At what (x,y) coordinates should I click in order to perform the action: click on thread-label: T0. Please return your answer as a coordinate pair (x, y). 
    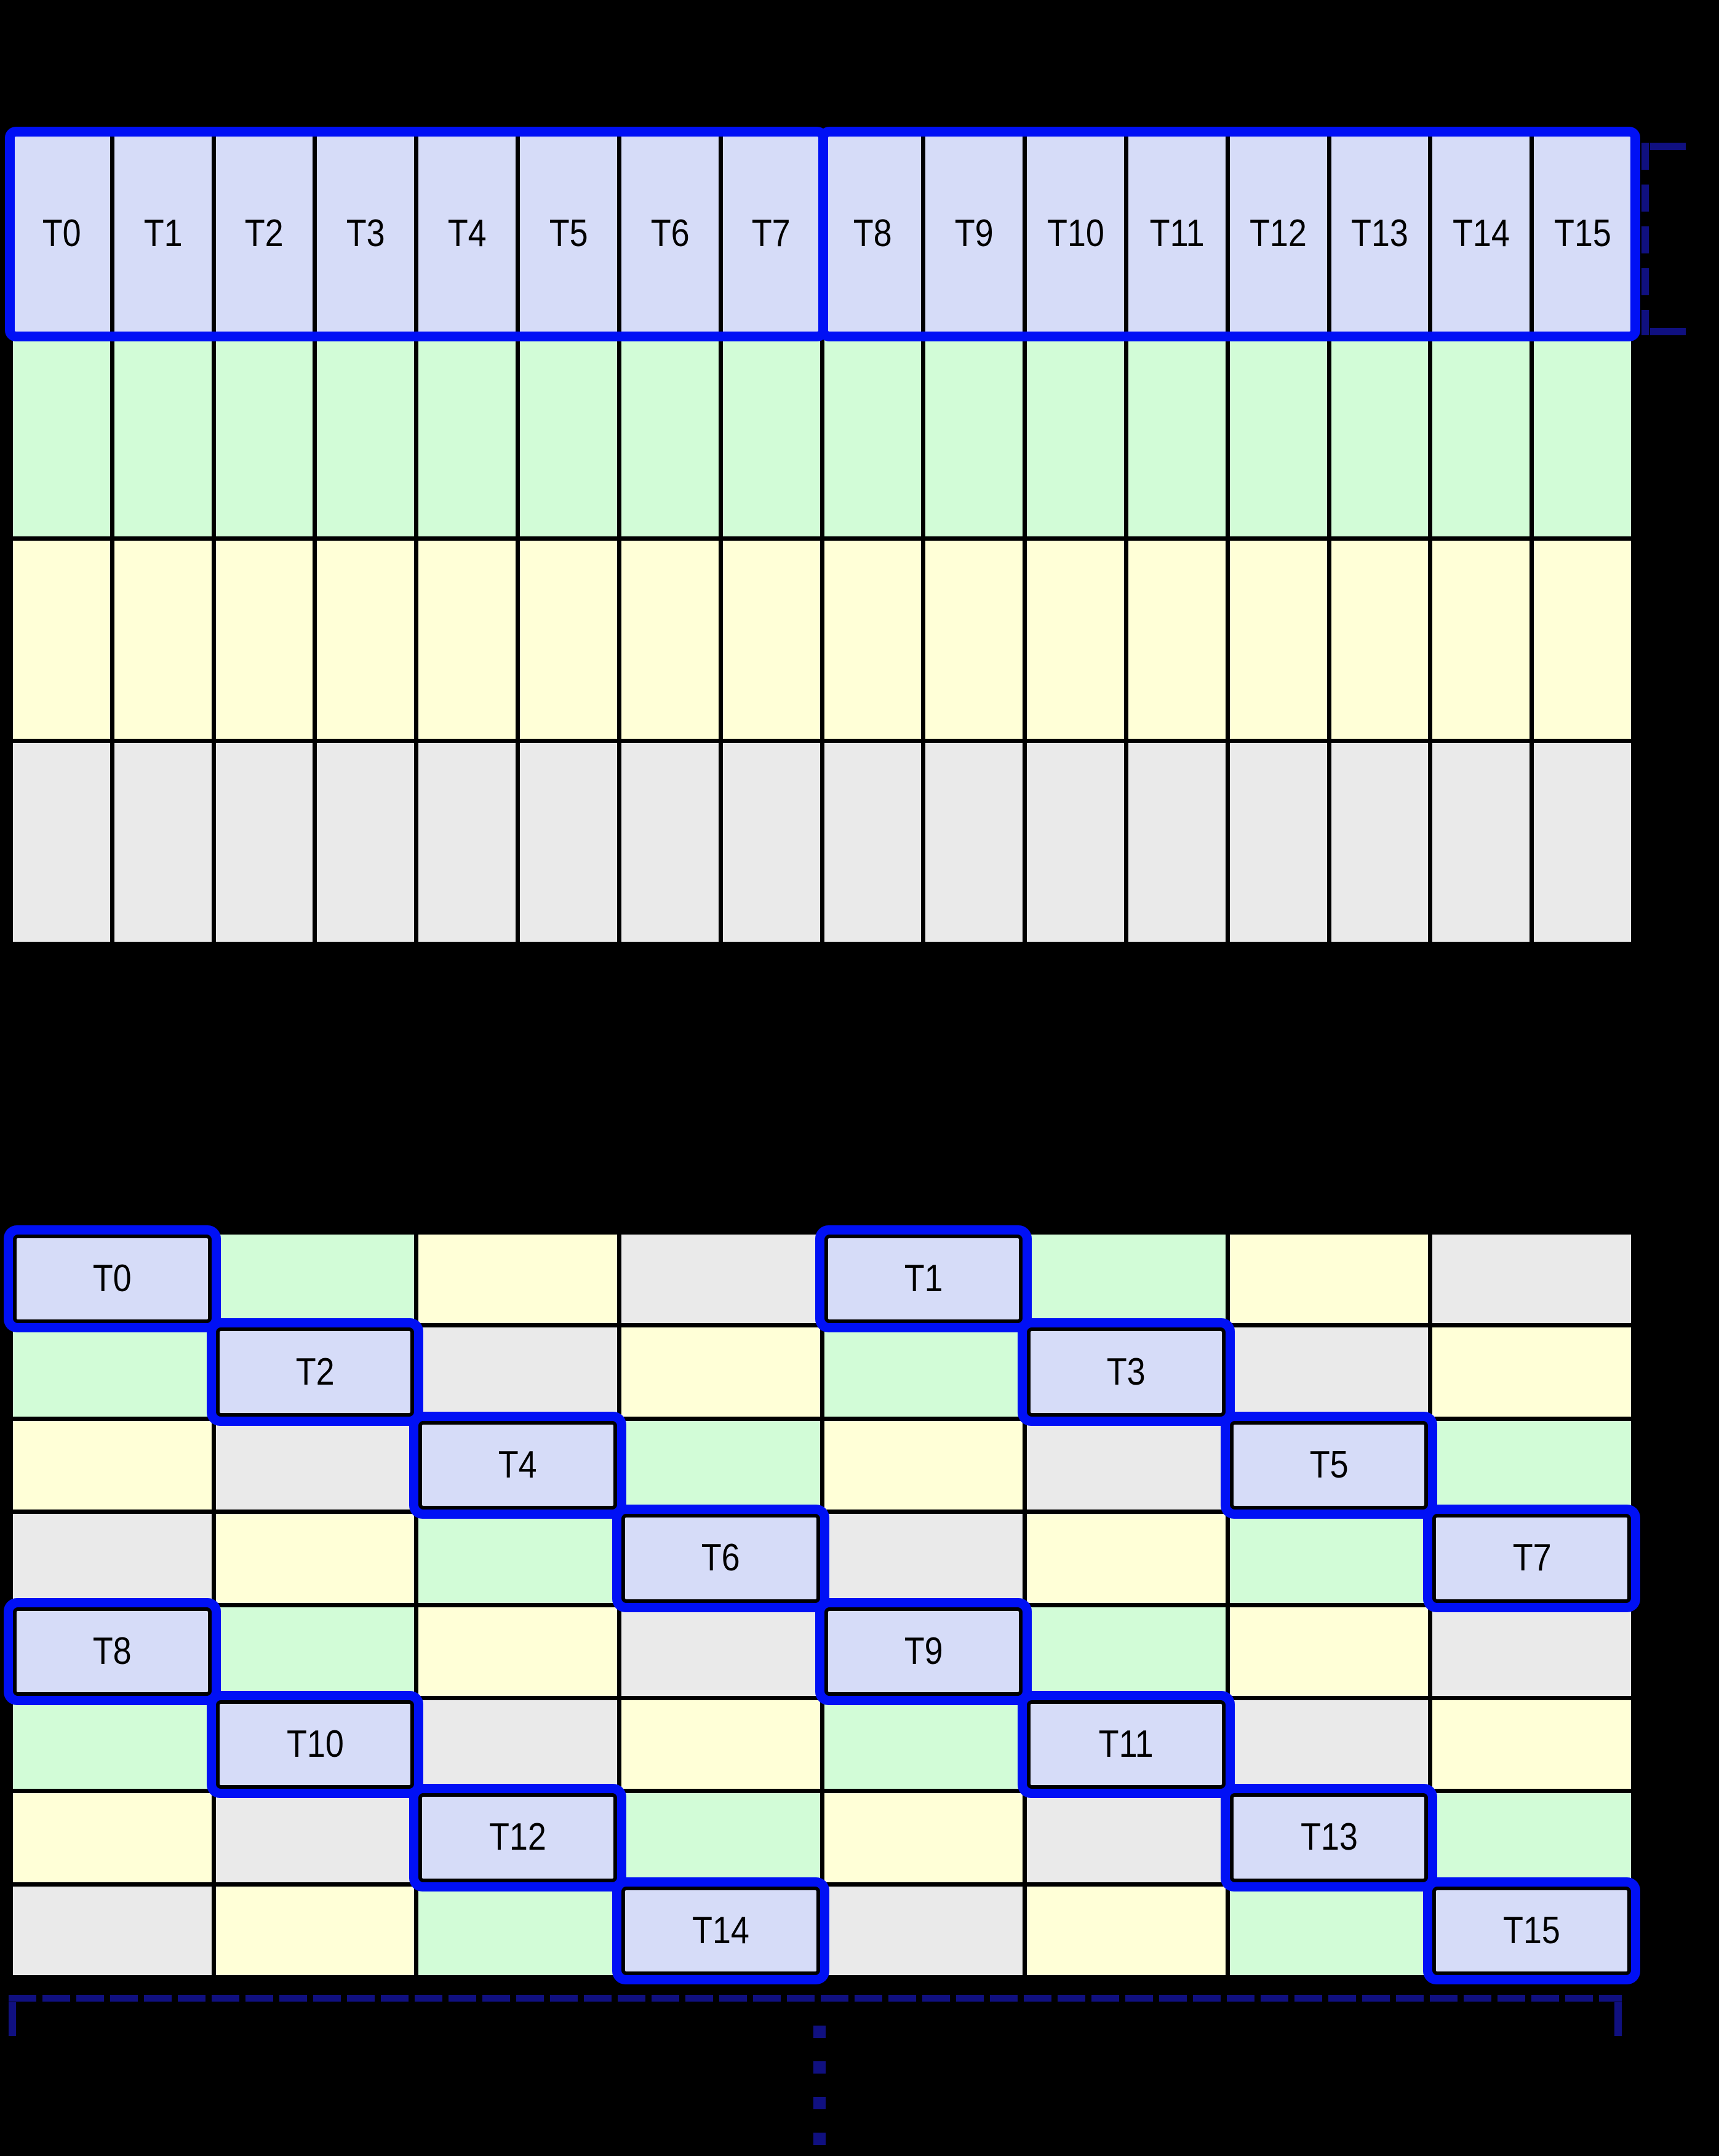
    Looking at the image, I should click on (62, 233).